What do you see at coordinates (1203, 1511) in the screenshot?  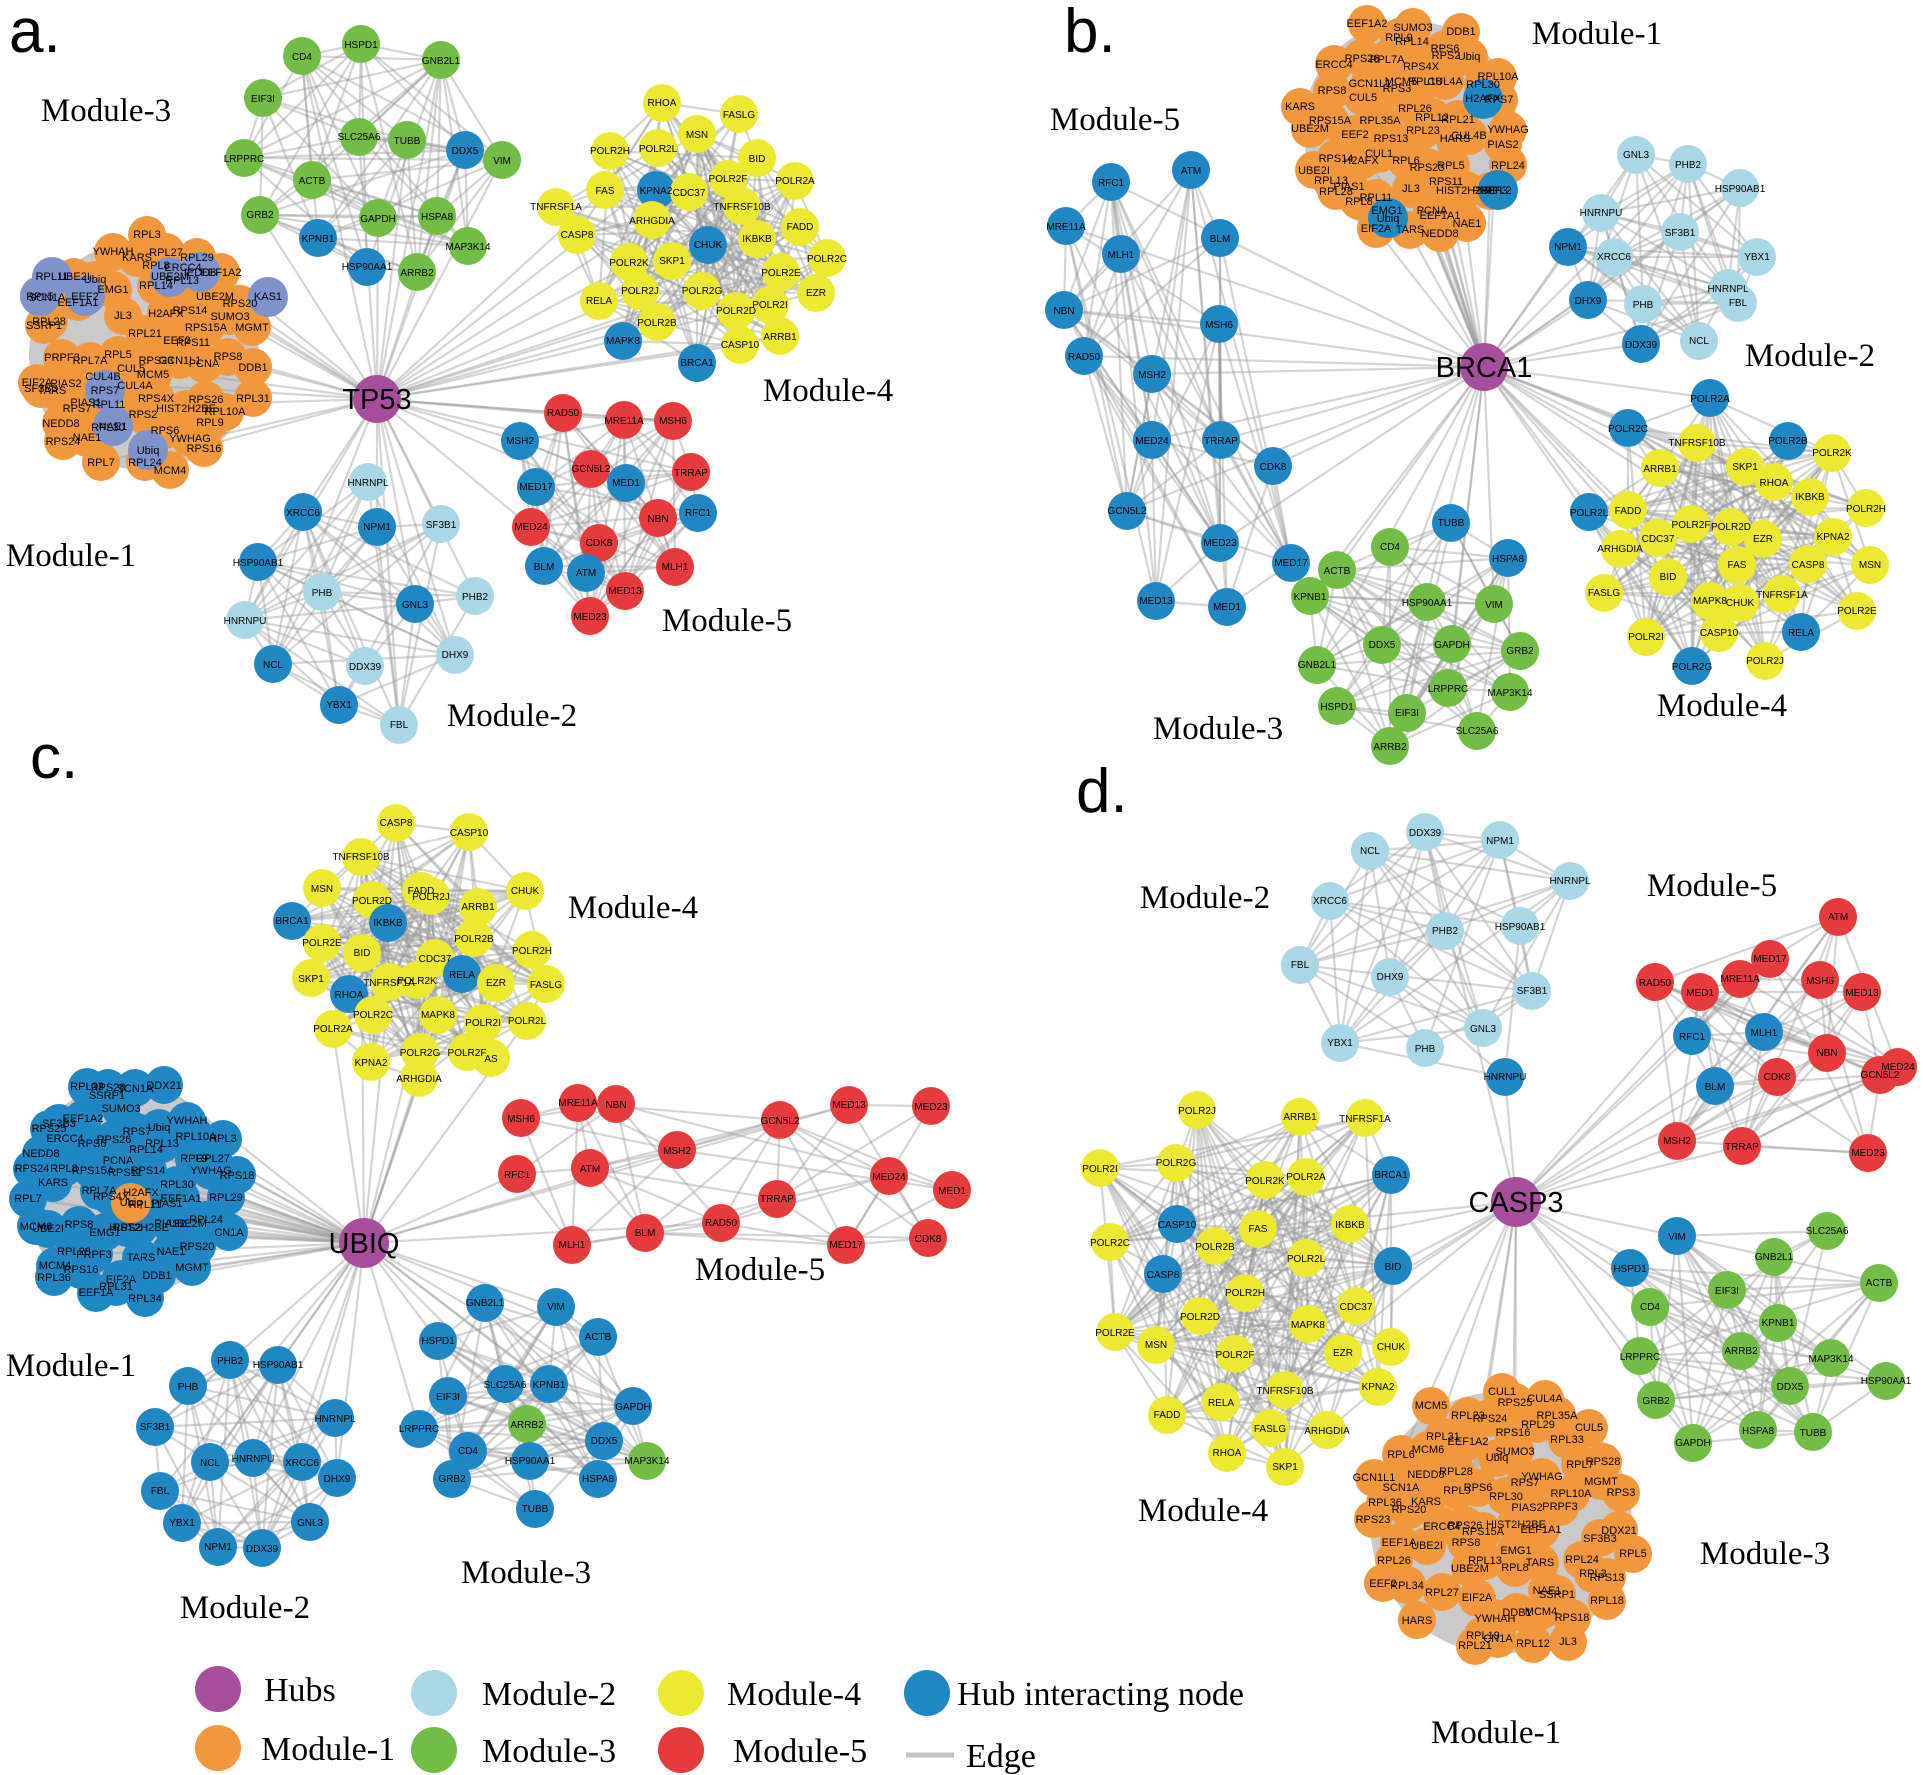 I see `svg-text: Module-4` at bounding box center [1203, 1511].